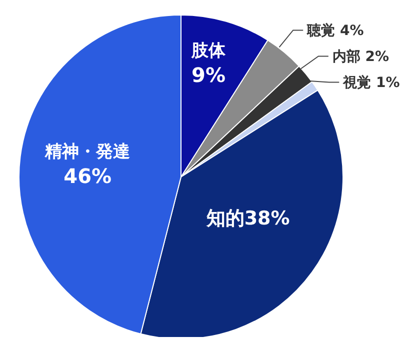 The width and height of the screenshot is (420, 345). What do you see at coordinates (88, 176) in the screenshot?
I see `data-label: 46%` at bounding box center [88, 176].